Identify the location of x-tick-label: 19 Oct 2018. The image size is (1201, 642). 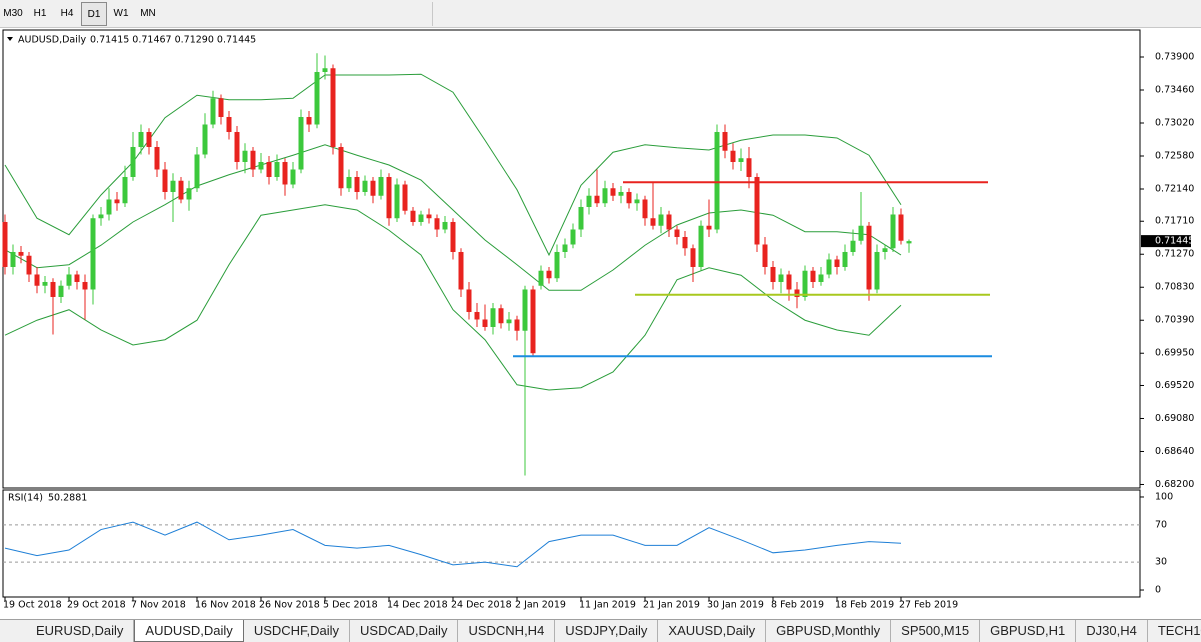
(32, 605).